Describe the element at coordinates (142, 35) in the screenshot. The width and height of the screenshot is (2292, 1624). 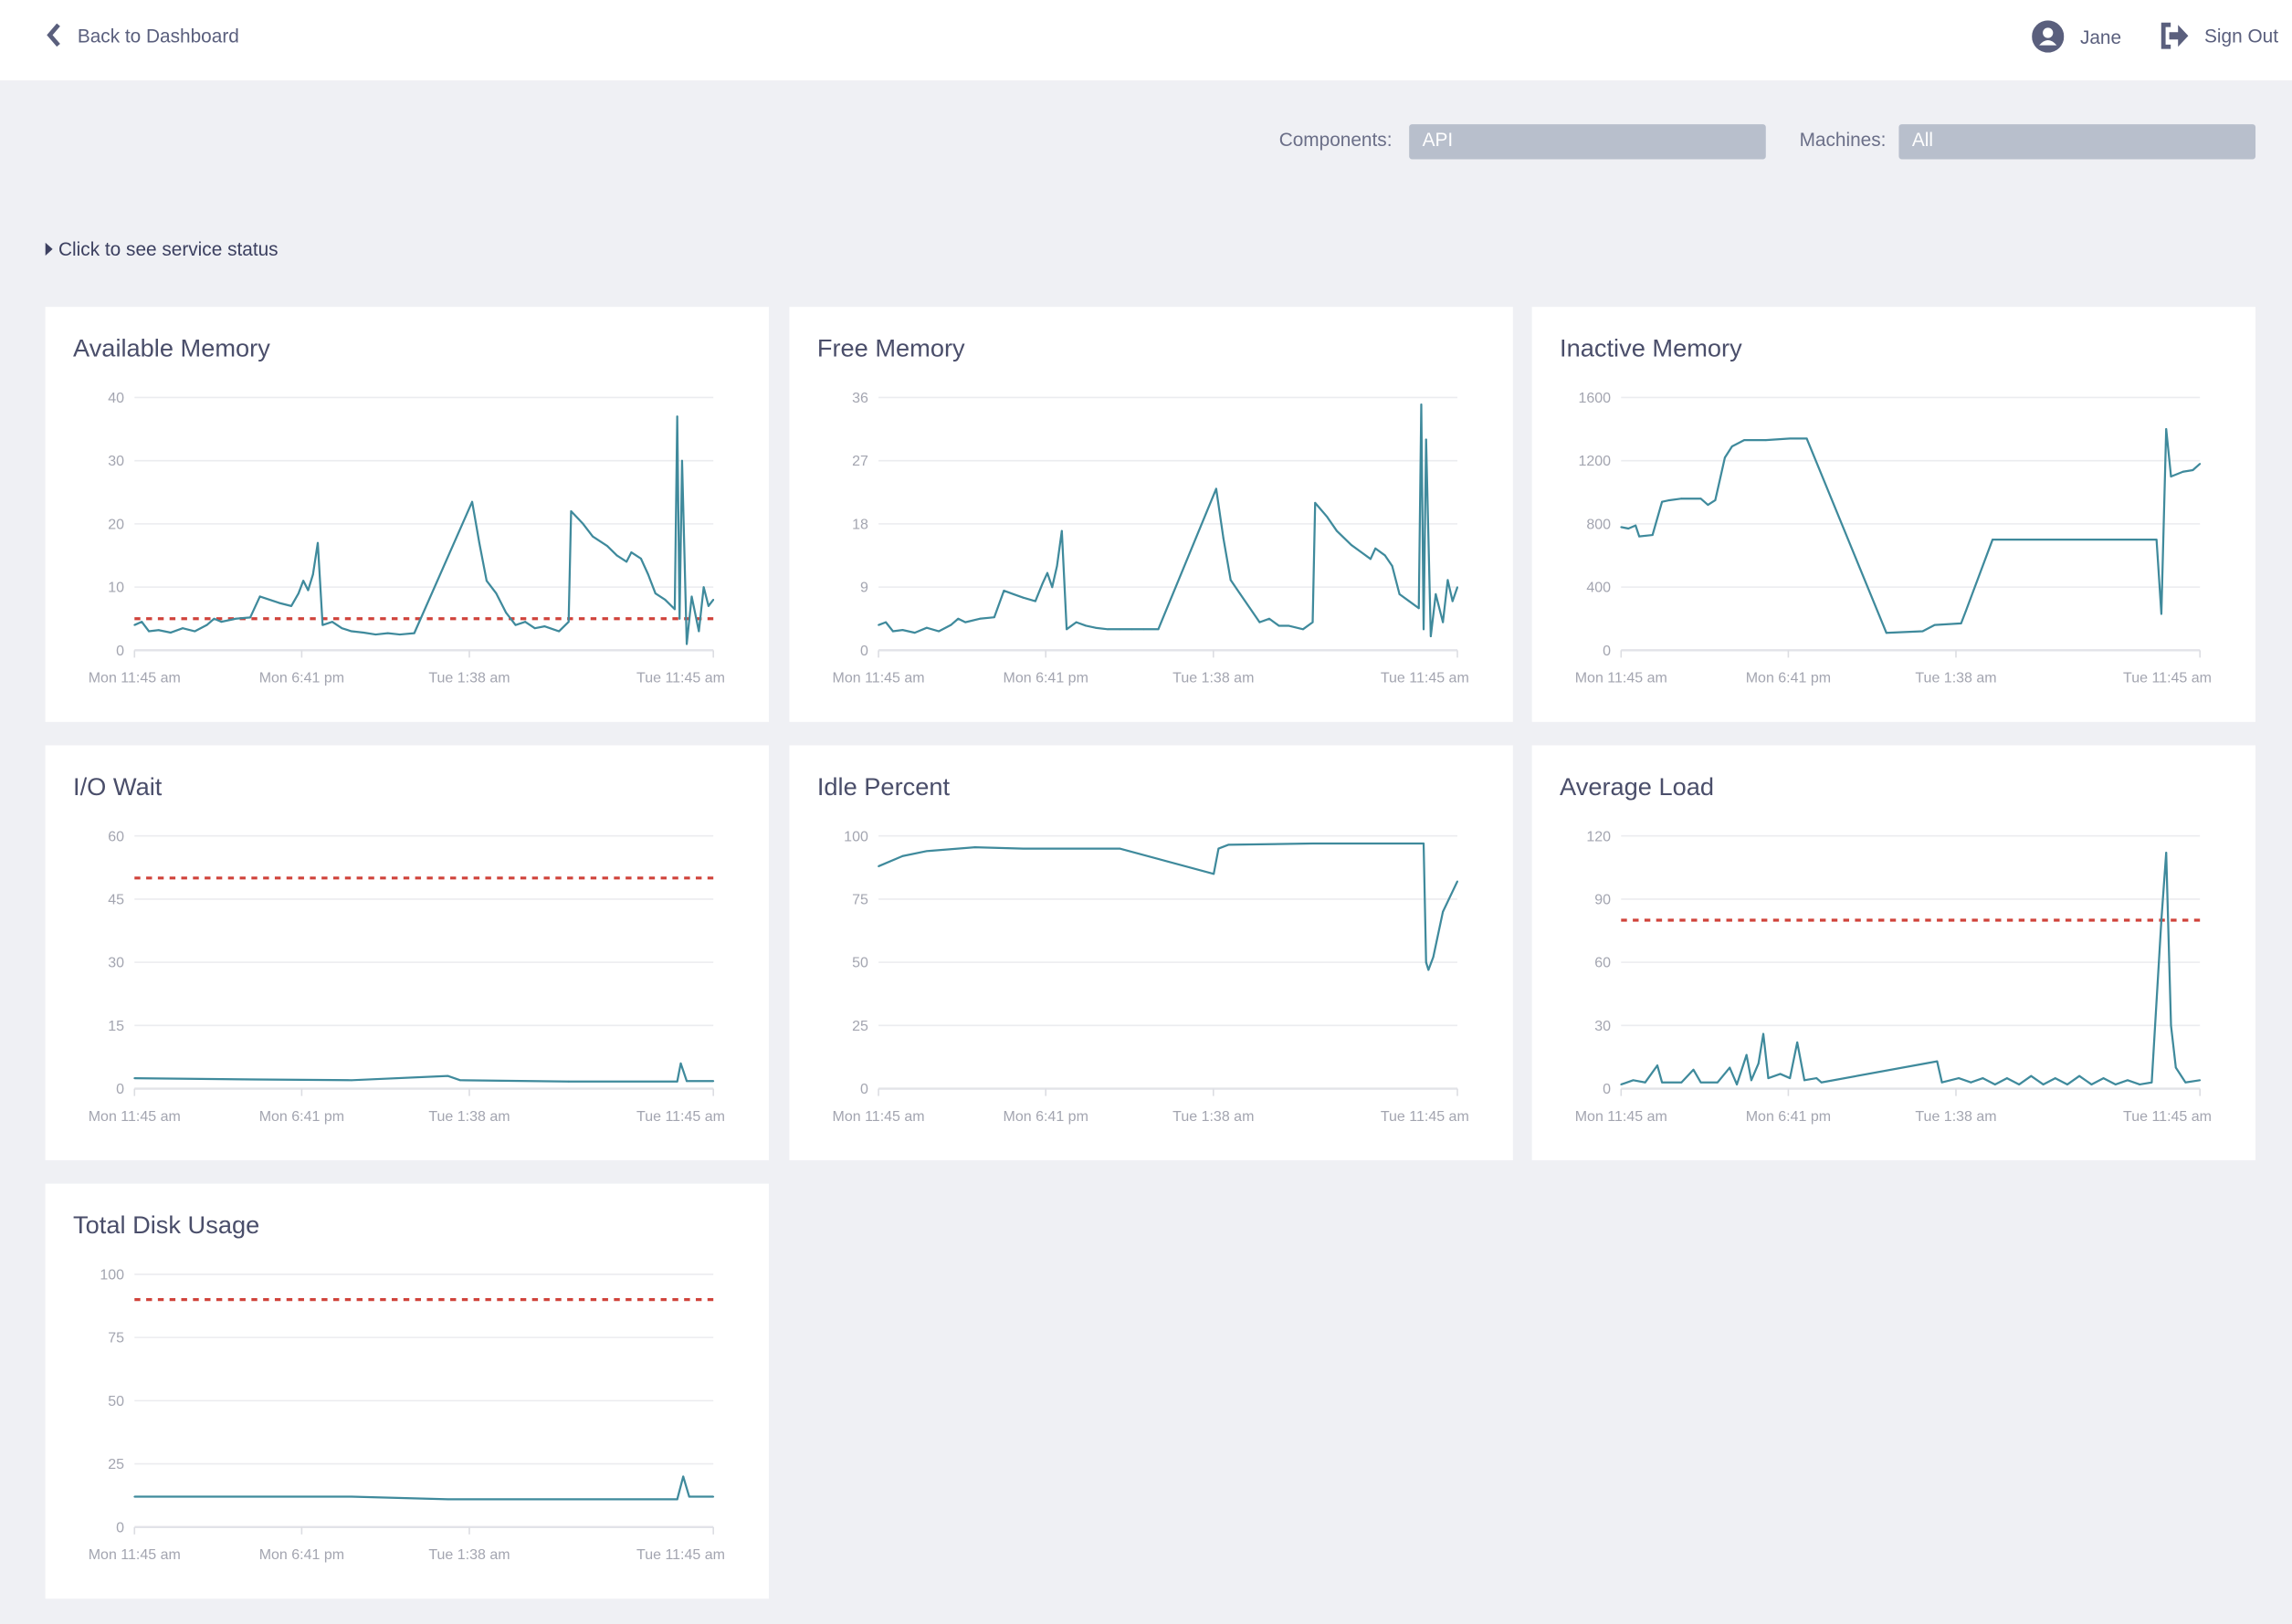
I see `back-to-dashboard-link: Back to Dashboard` at that location.